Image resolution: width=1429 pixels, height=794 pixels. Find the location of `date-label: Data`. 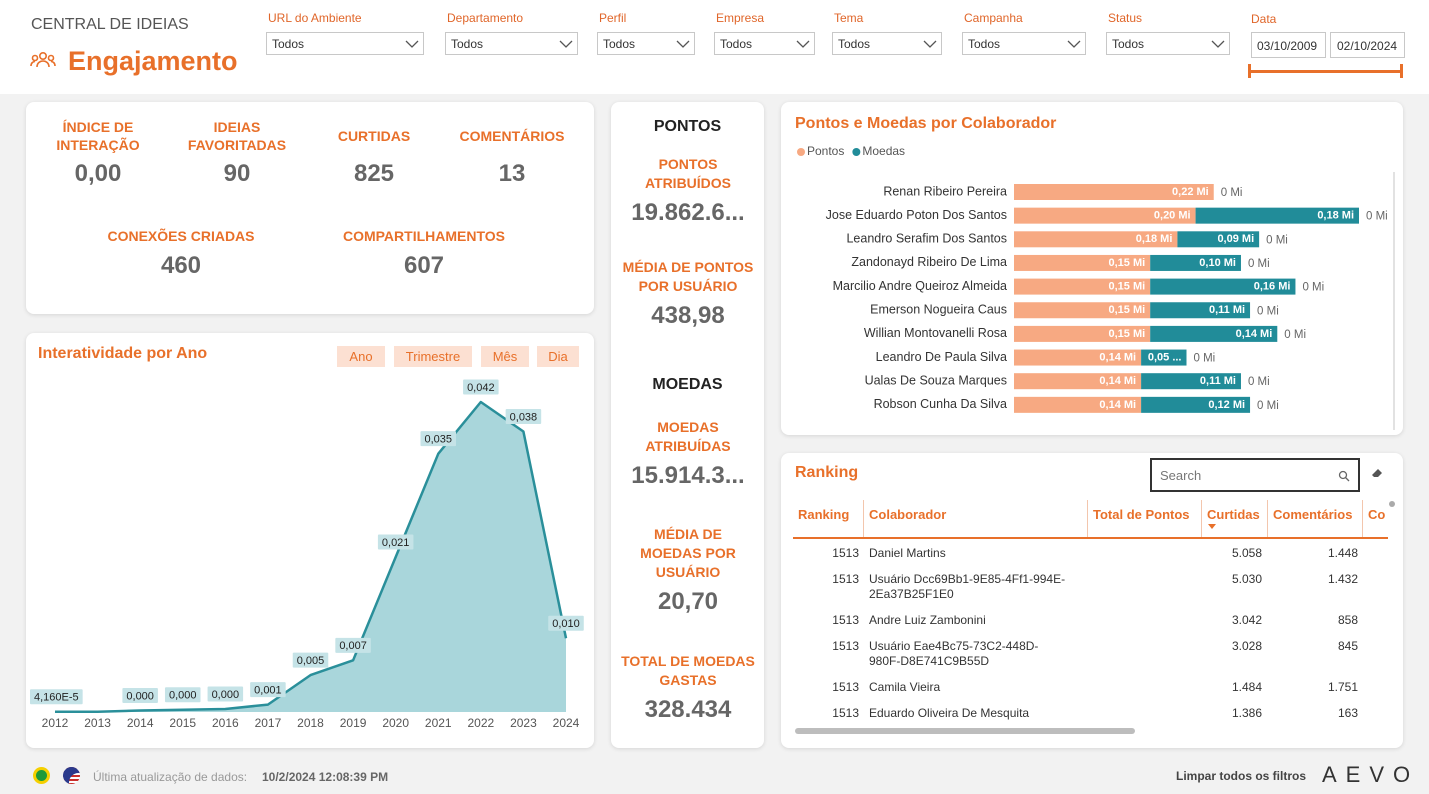

date-label: Data is located at coordinates (1264, 19).